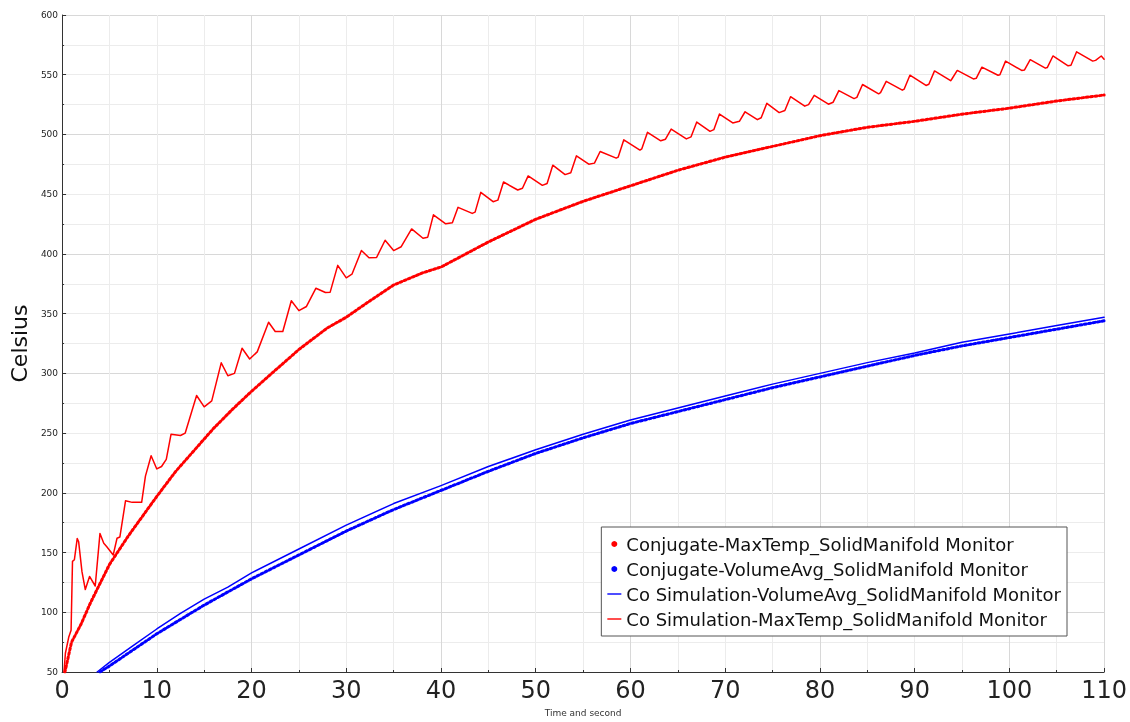 The height and width of the screenshot is (722, 1130). I want to click on x-tick-label: 110, so click(1104, 690).